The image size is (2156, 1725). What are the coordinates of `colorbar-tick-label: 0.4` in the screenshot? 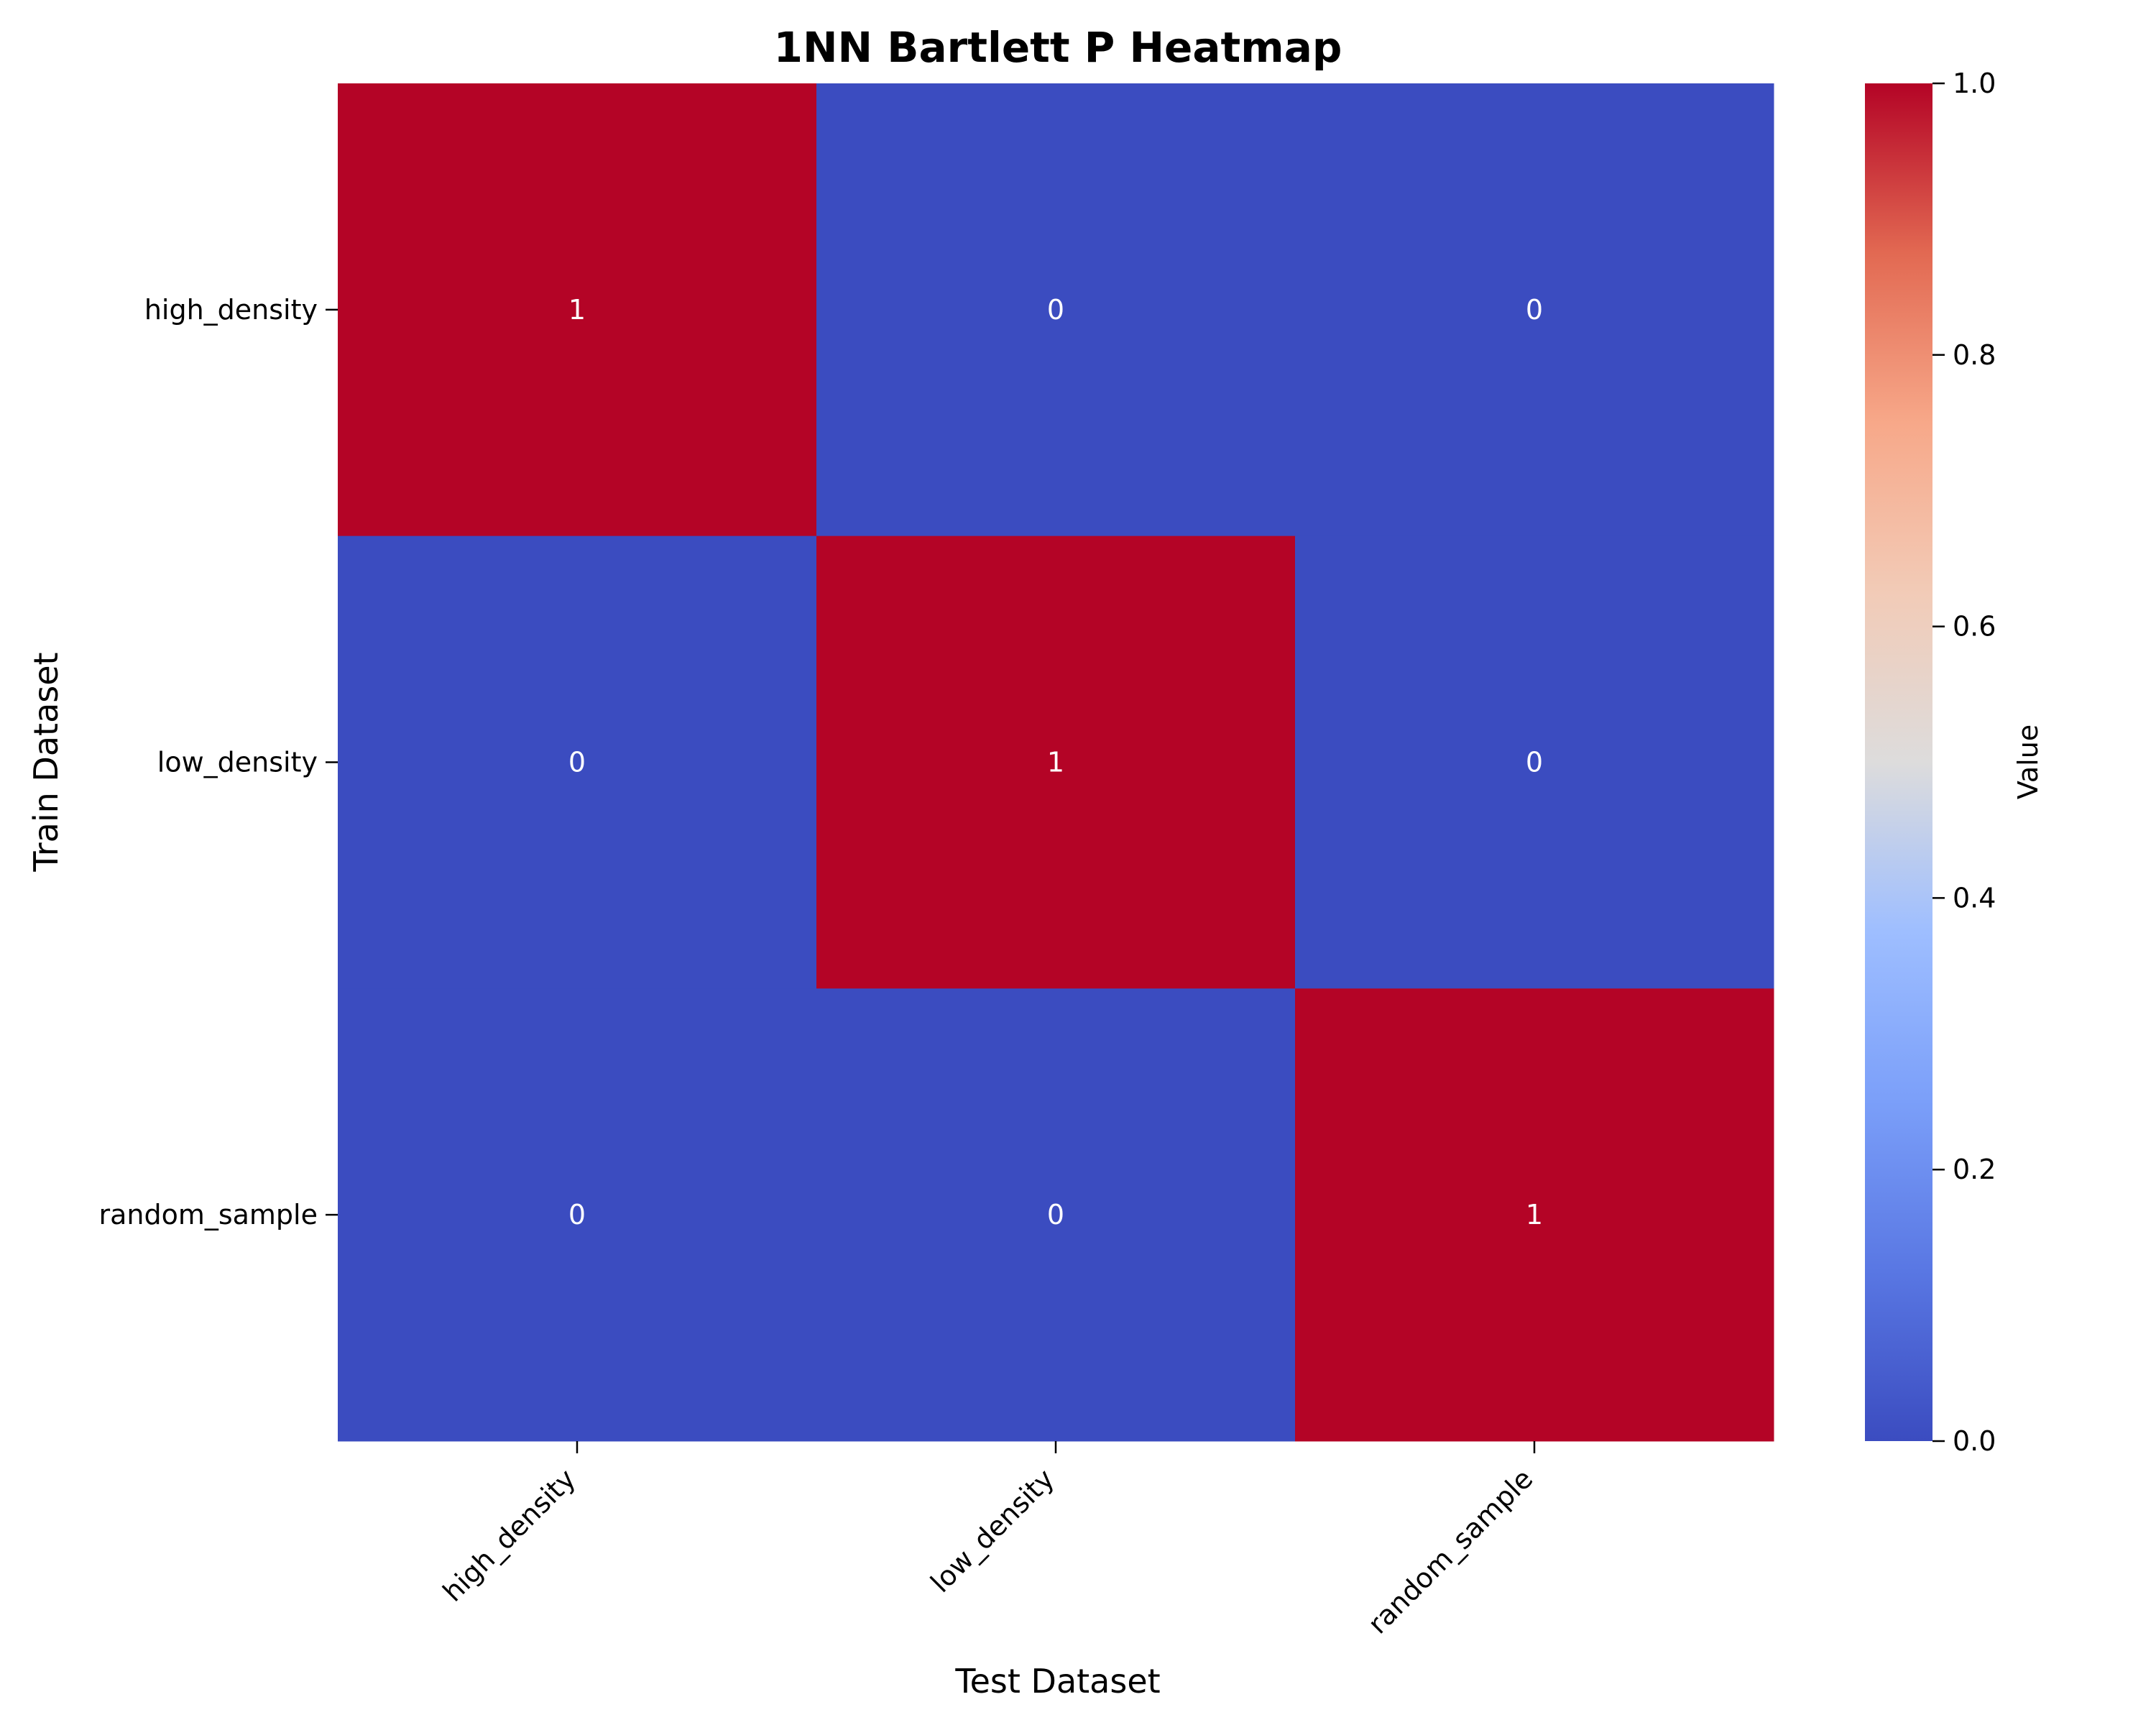 It's located at (1974, 898).